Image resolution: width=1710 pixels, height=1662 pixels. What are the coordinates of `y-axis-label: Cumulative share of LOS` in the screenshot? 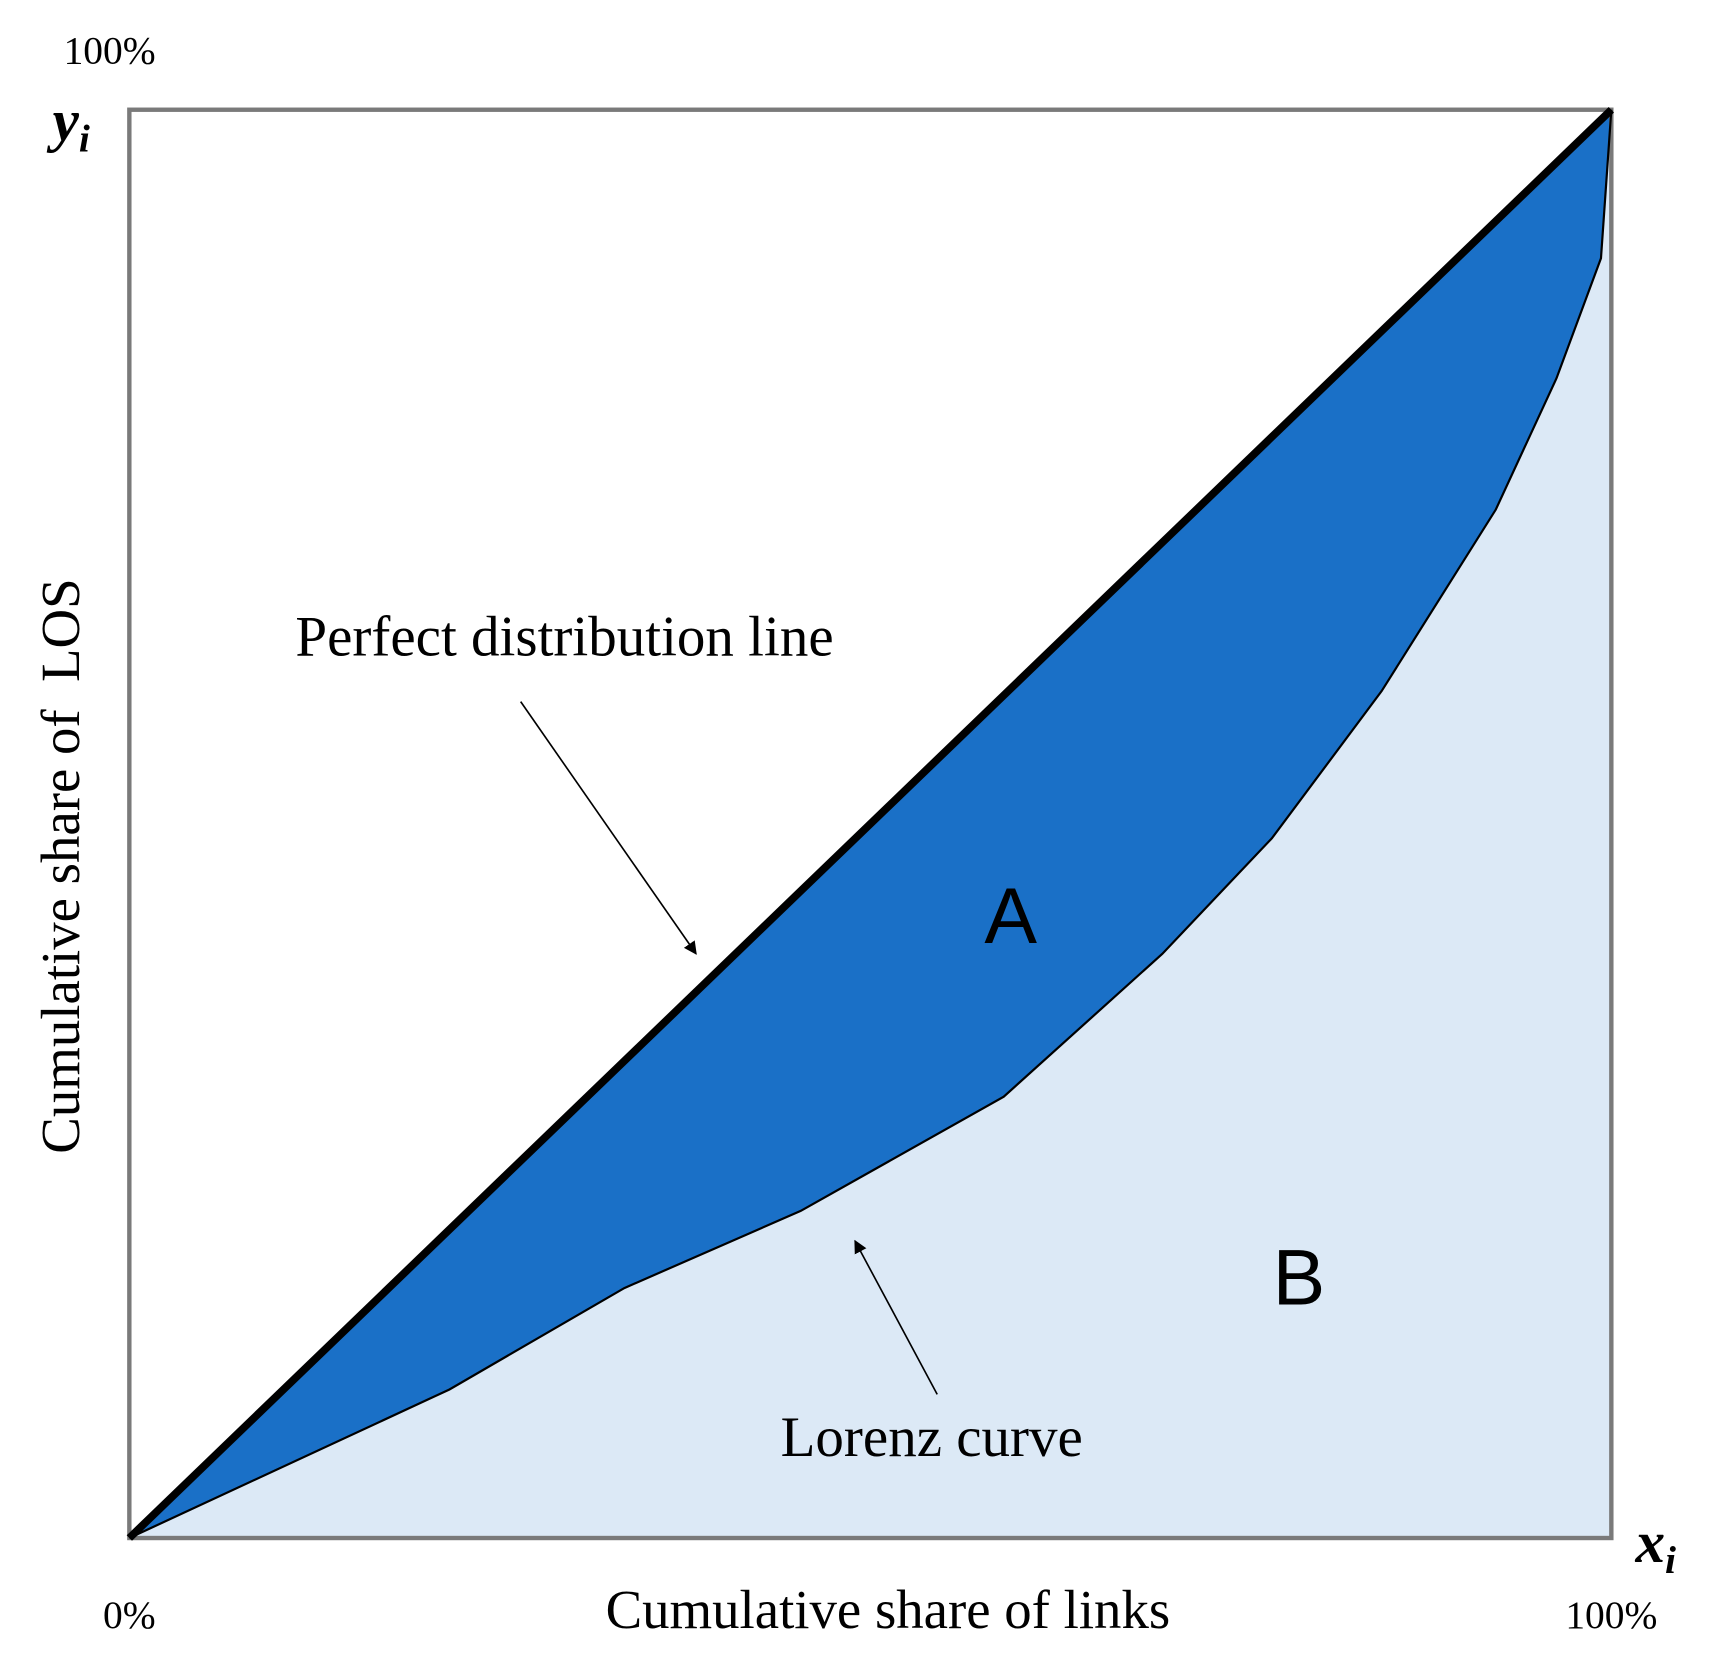 It's located at (60, 865).